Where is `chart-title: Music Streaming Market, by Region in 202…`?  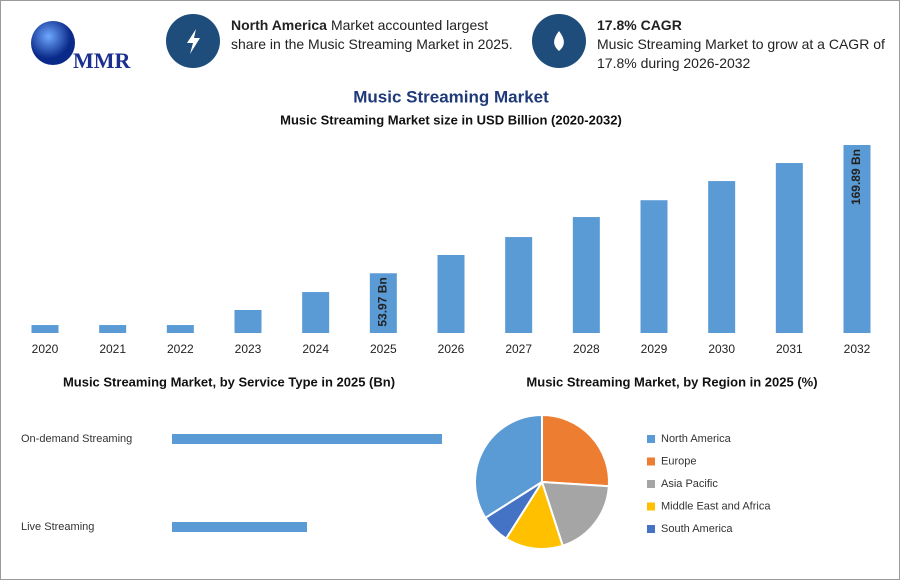 chart-title: Music Streaming Market, by Region in 202… is located at coordinates (671, 381).